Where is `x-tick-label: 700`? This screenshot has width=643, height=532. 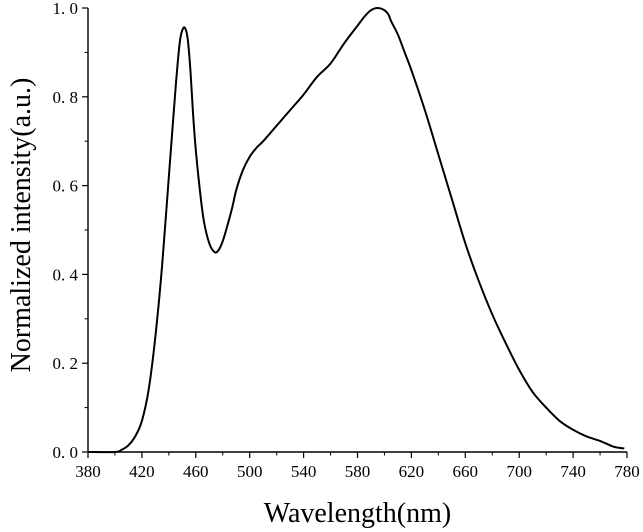
x-tick-label: 700 is located at coordinates (519, 471).